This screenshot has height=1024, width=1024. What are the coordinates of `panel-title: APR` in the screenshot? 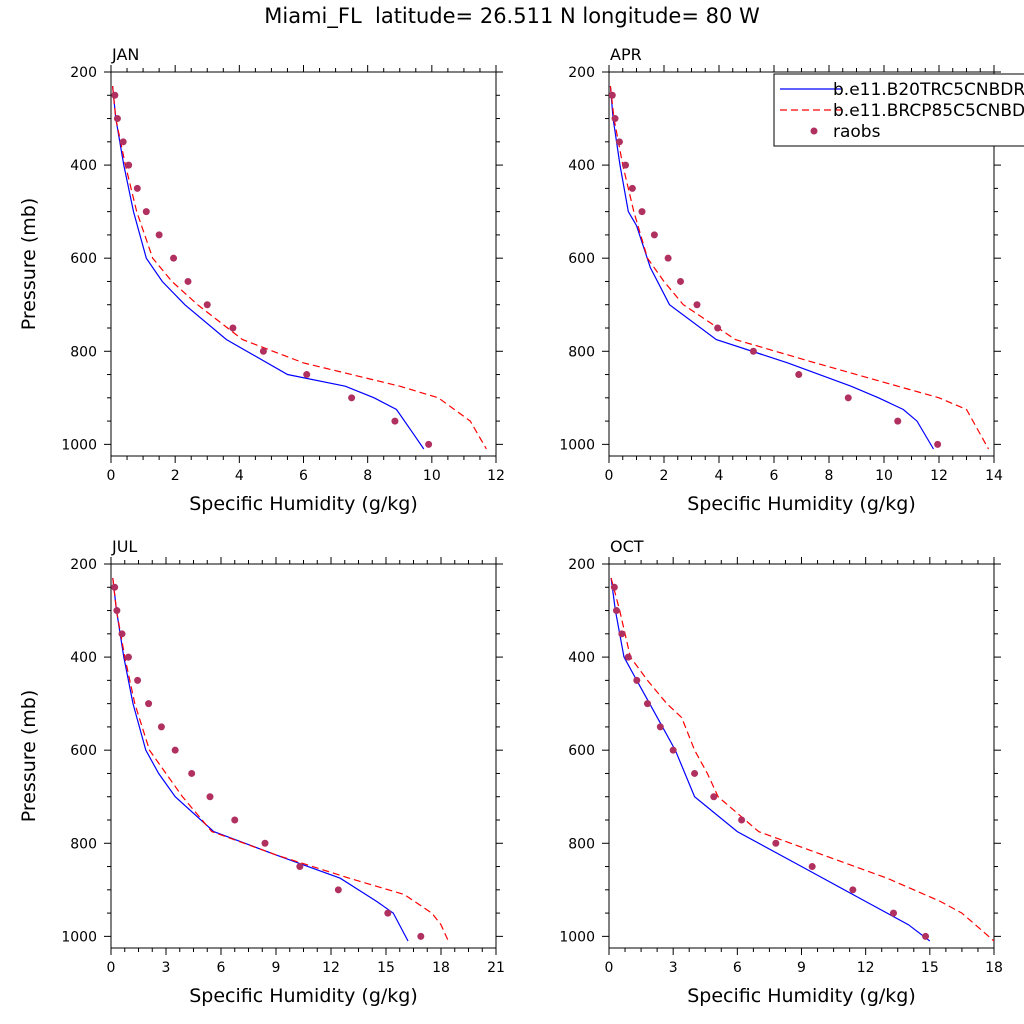 It's located at (626, 54).